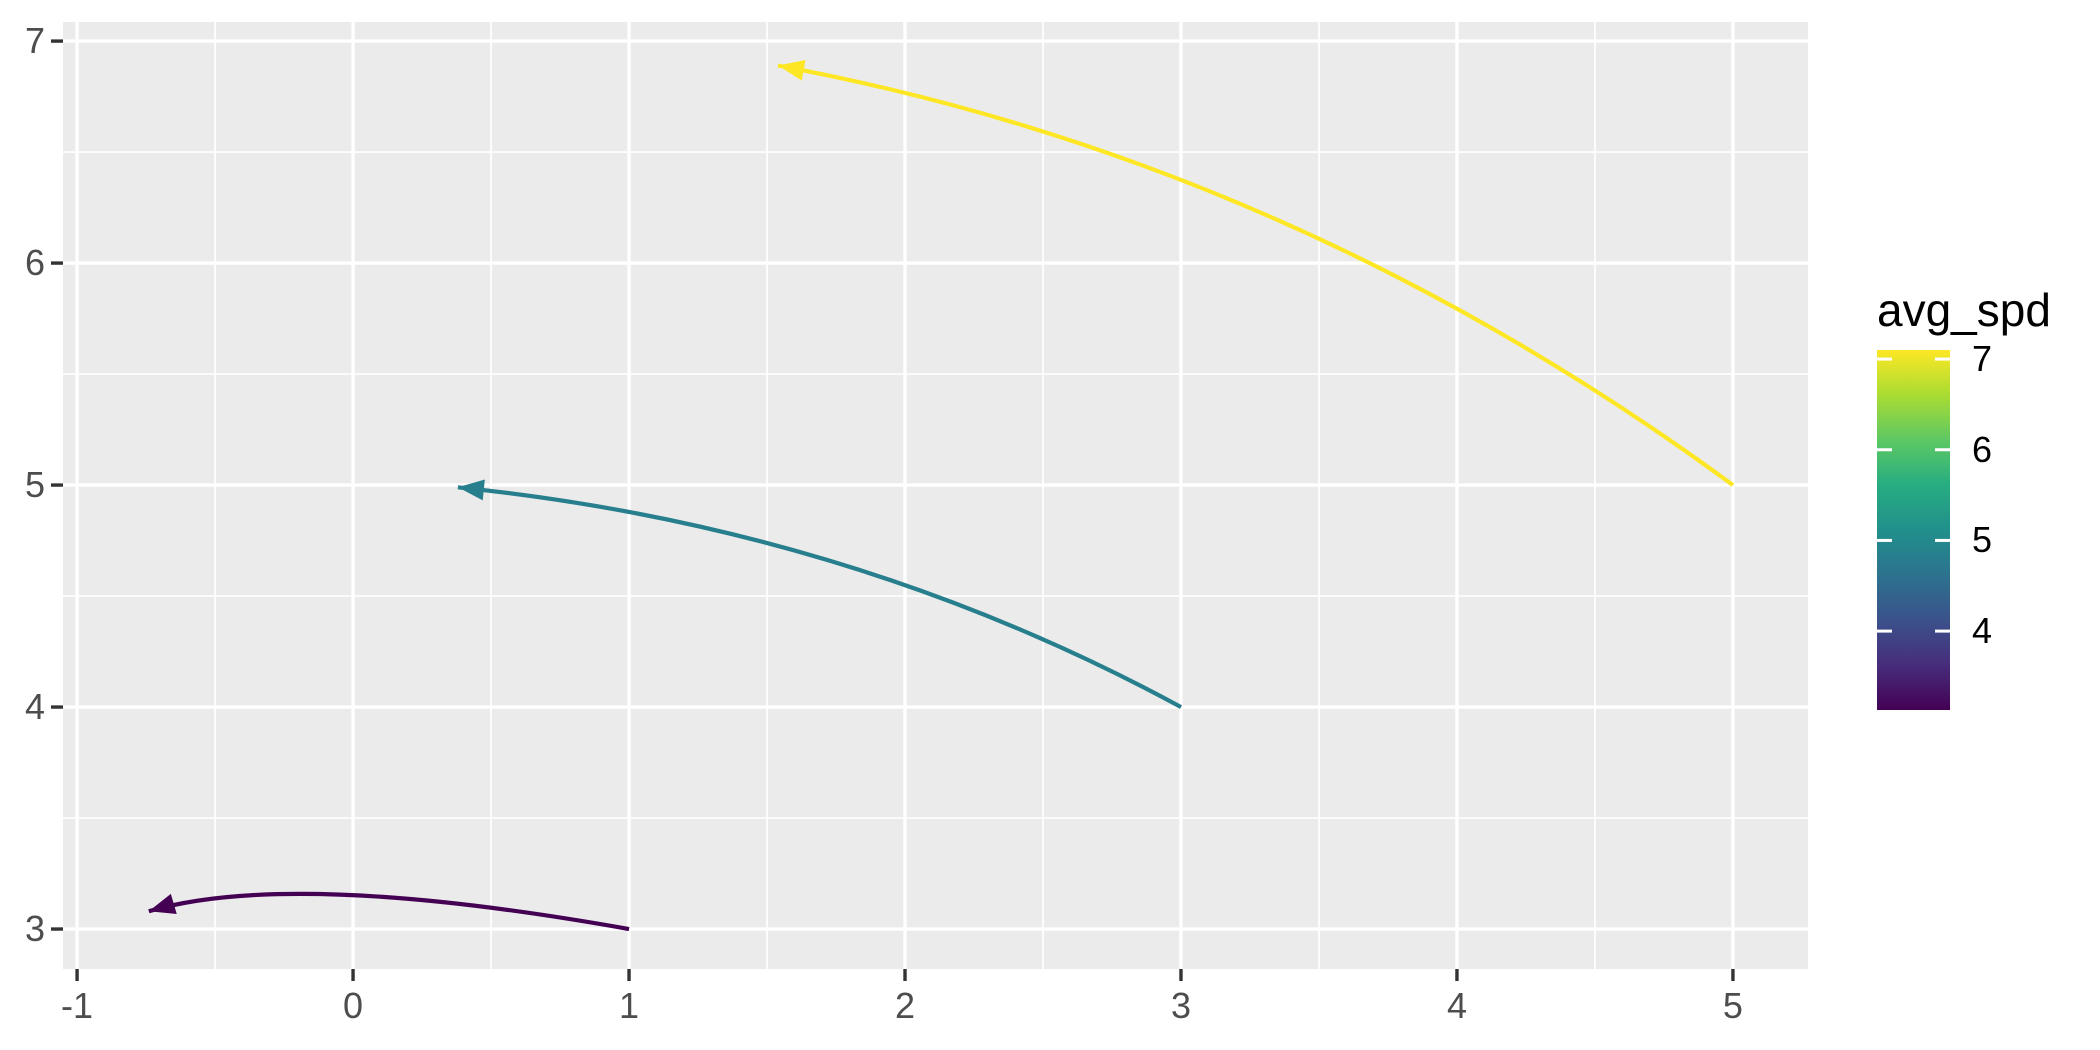 This screenshot has width=2100, height=1050. I want to click on arrow-mid-arrowhead, so click(471, 490).